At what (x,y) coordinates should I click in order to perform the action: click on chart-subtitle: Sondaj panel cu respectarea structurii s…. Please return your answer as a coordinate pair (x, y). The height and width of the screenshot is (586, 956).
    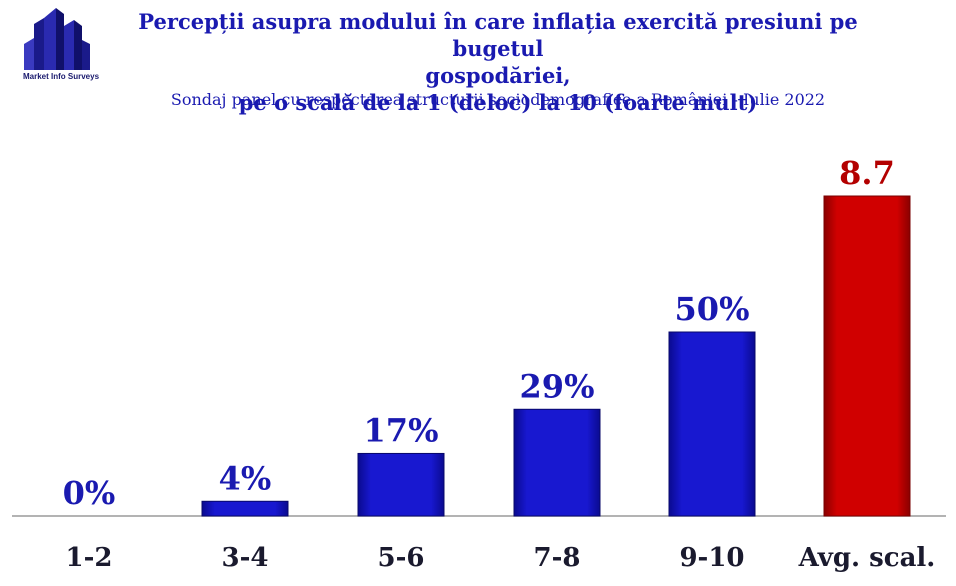
    Looking at the image, I should click on (498, 99).